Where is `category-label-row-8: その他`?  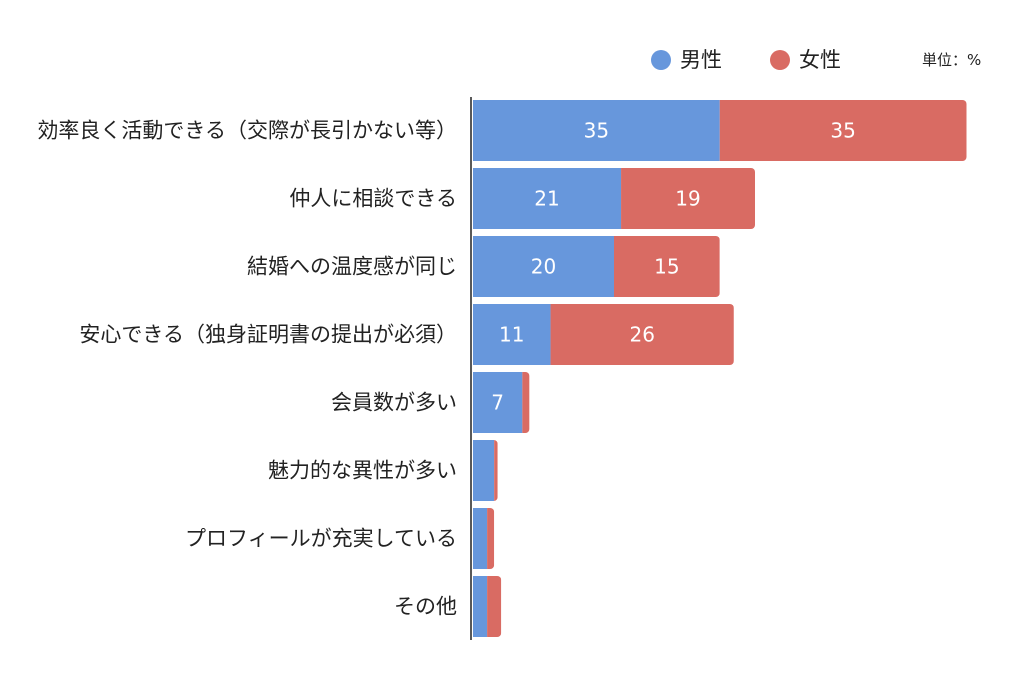 category-label-row-8: その他 is located at coordinates (425, 607).